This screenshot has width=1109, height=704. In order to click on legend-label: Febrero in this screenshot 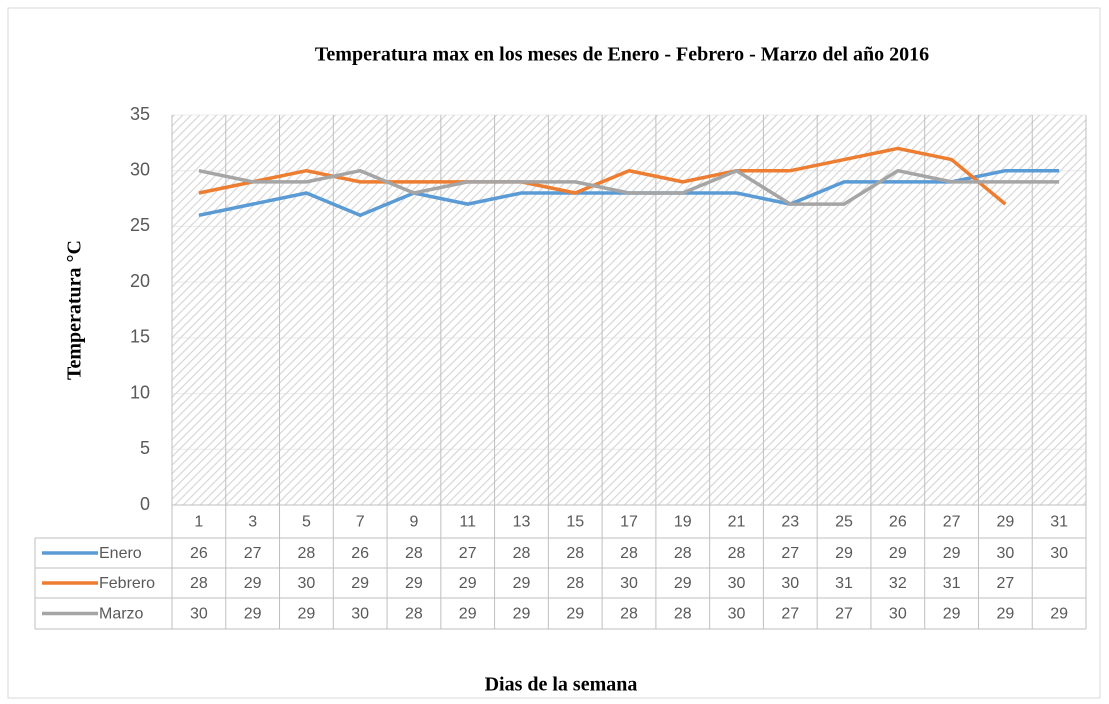, I will do `click(127, 583)`.